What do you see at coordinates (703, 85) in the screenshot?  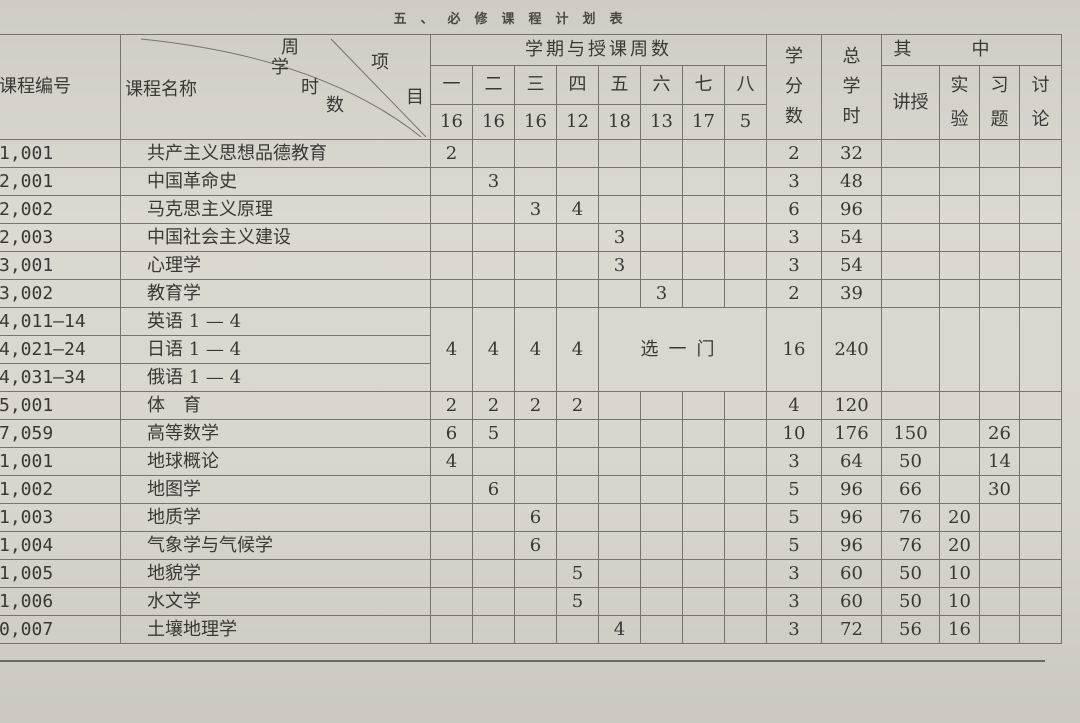 I see `semester-label: 七` at bounding box center [703, 85].